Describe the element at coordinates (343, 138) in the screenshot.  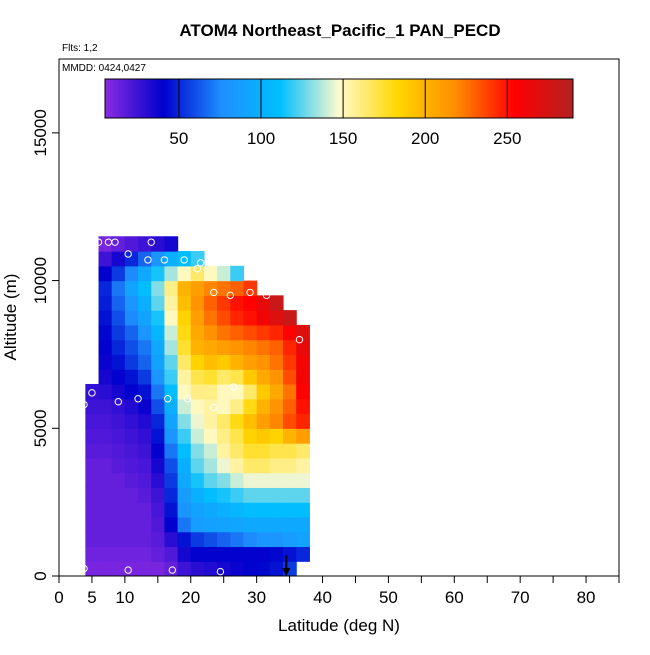
I see `colorbar-tick-label: 150` at that location.